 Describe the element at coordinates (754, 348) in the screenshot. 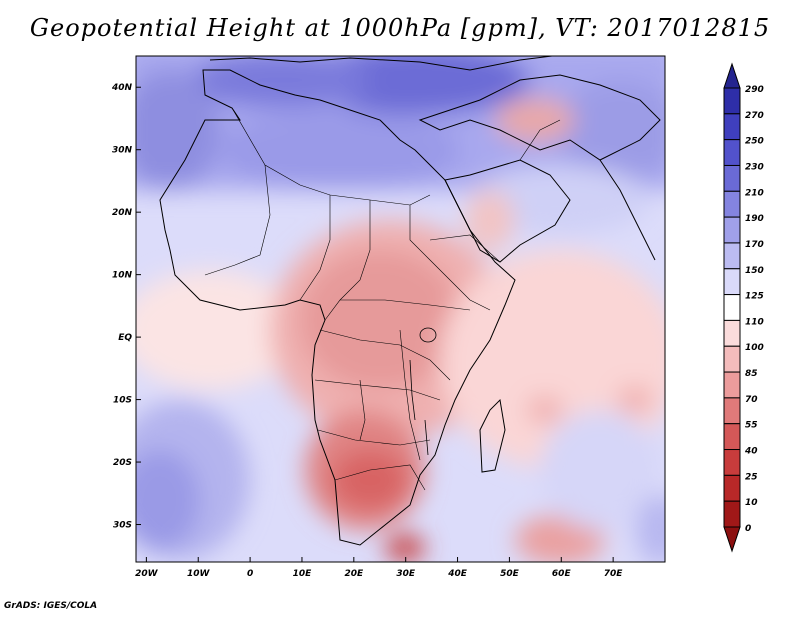

I see `colorbar-label: 100` at that location.